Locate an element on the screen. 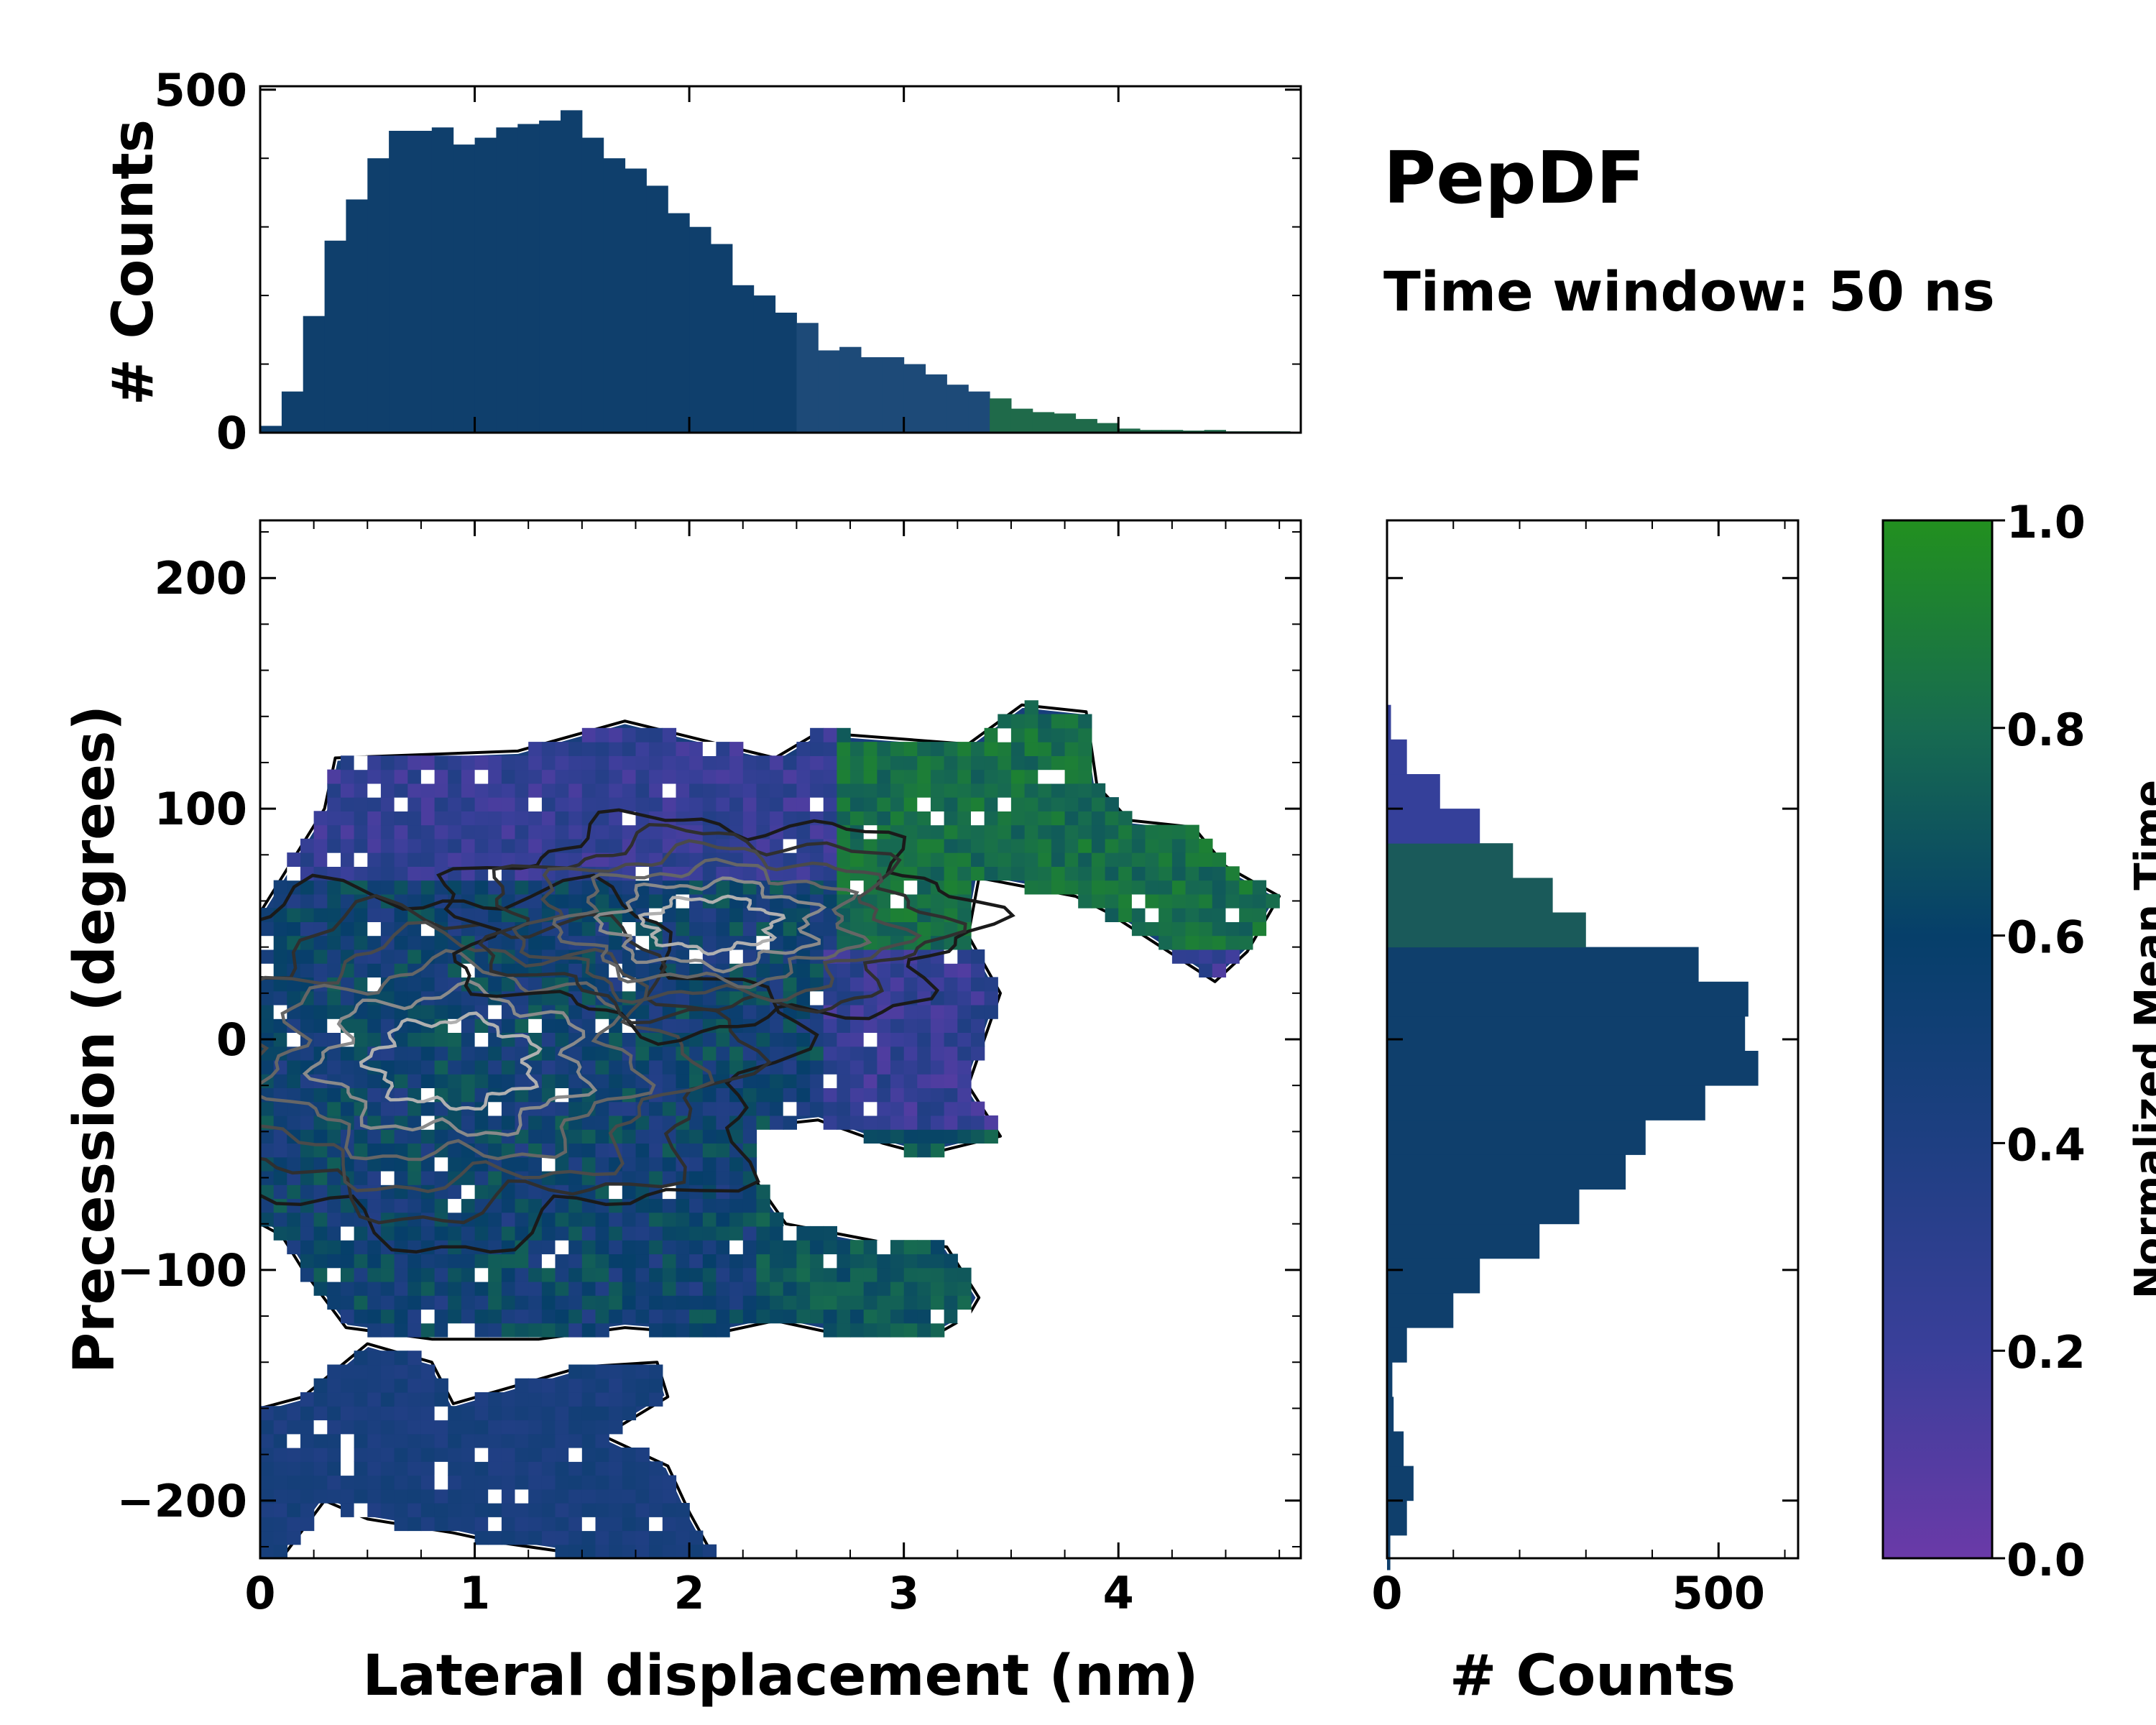 This screenshot has height=1725, width=2156. main-xtick-label: 2 is located at coordinates (689, 1593).